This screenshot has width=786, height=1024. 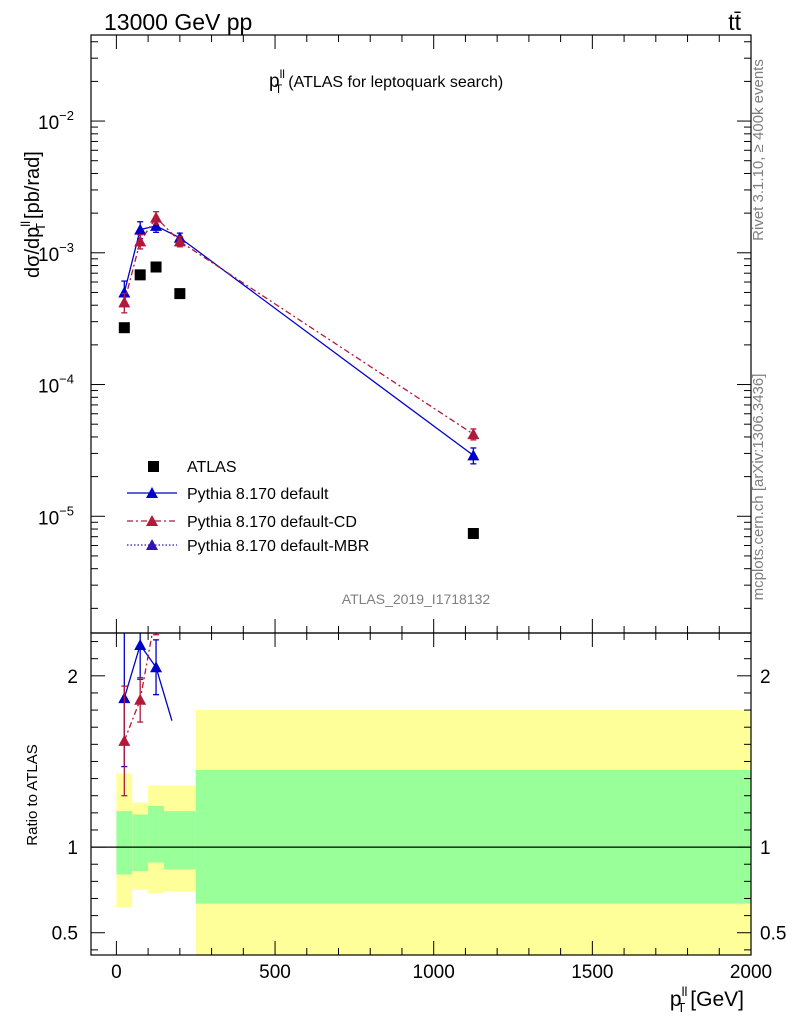 I want to click on xlabel-main: p, so click(x=676, y=999).